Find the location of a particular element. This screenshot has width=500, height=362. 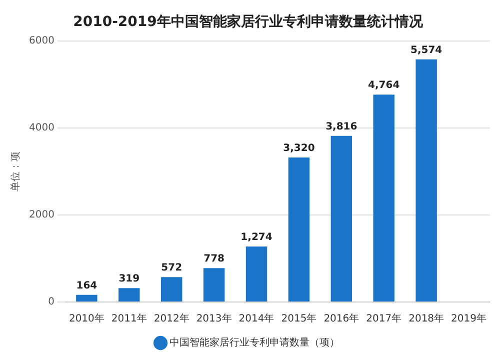

data-label: 164 is located at coordinates (87, 286).